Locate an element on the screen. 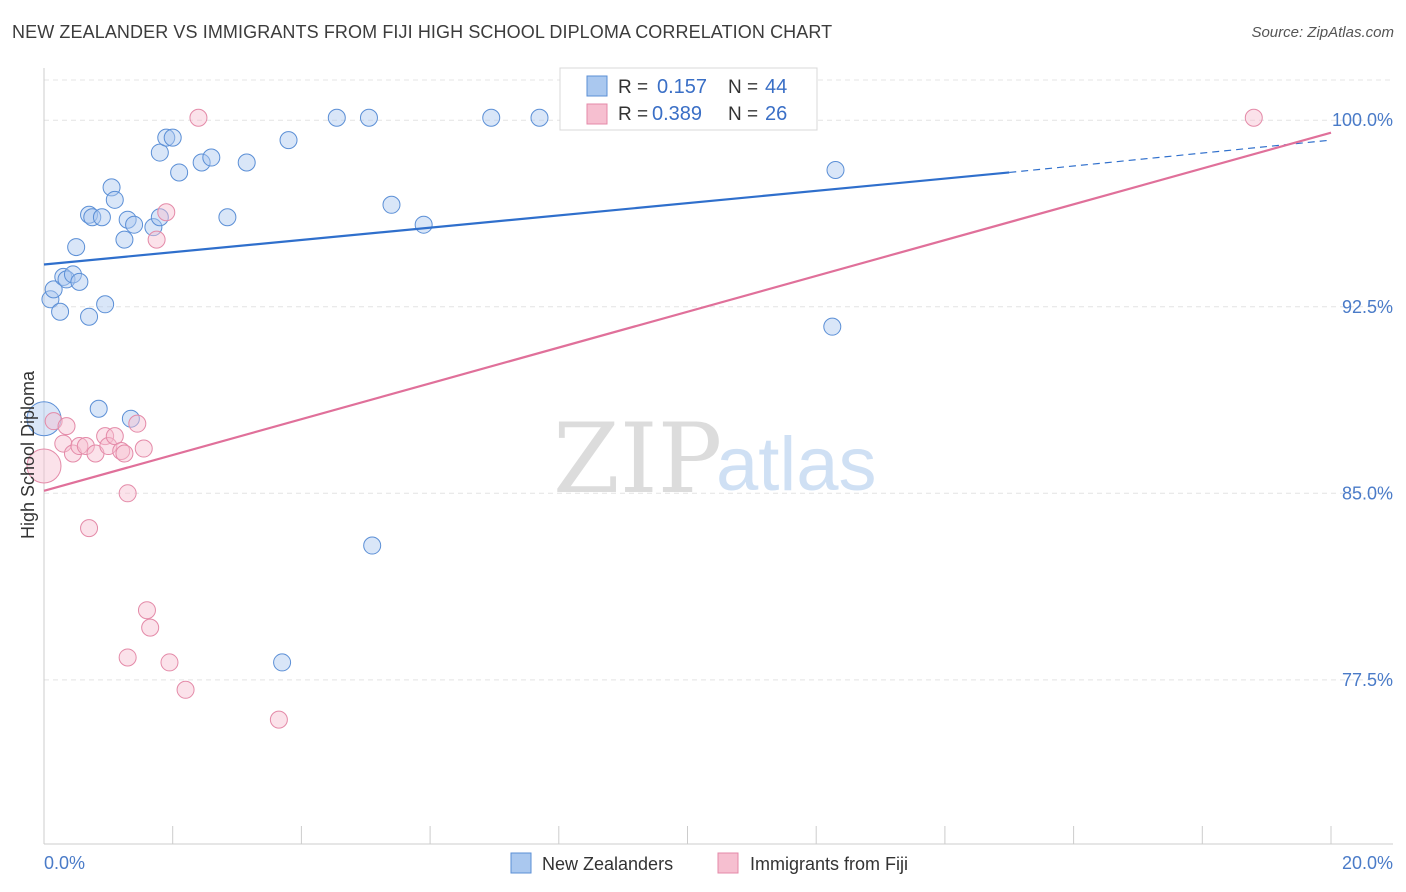 The width and height of the screenshot is (1406, 892). bottom-legend-label: Immigrants from Fiji is located at coordinates (829, 864).